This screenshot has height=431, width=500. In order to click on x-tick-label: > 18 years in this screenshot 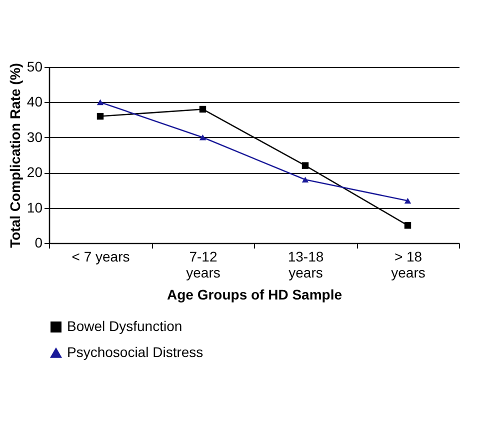, I will do `click(408, 264)`.